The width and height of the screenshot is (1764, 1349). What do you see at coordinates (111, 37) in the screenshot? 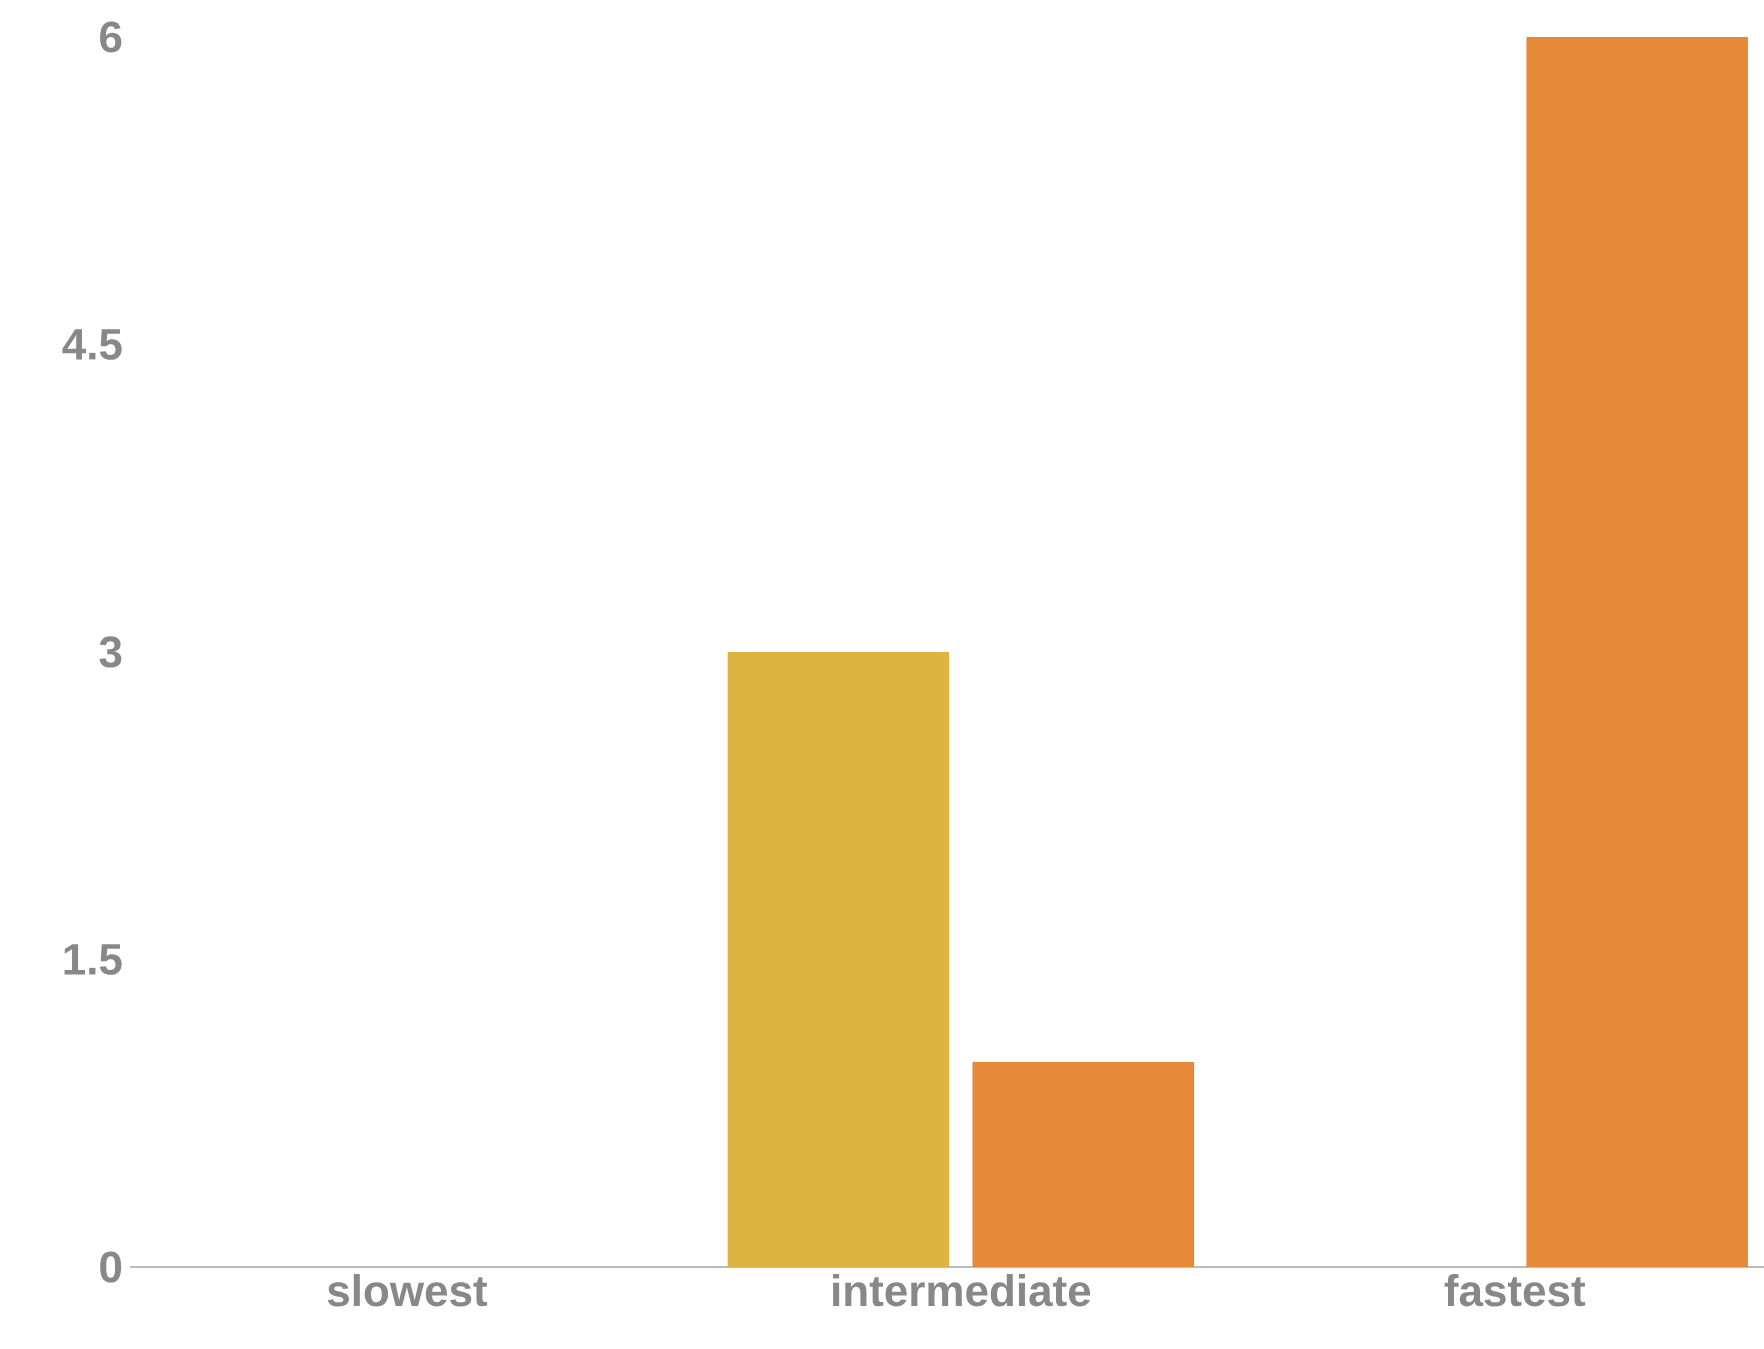
I see `y-tick-label: 6` at bounding box center [111, 37].